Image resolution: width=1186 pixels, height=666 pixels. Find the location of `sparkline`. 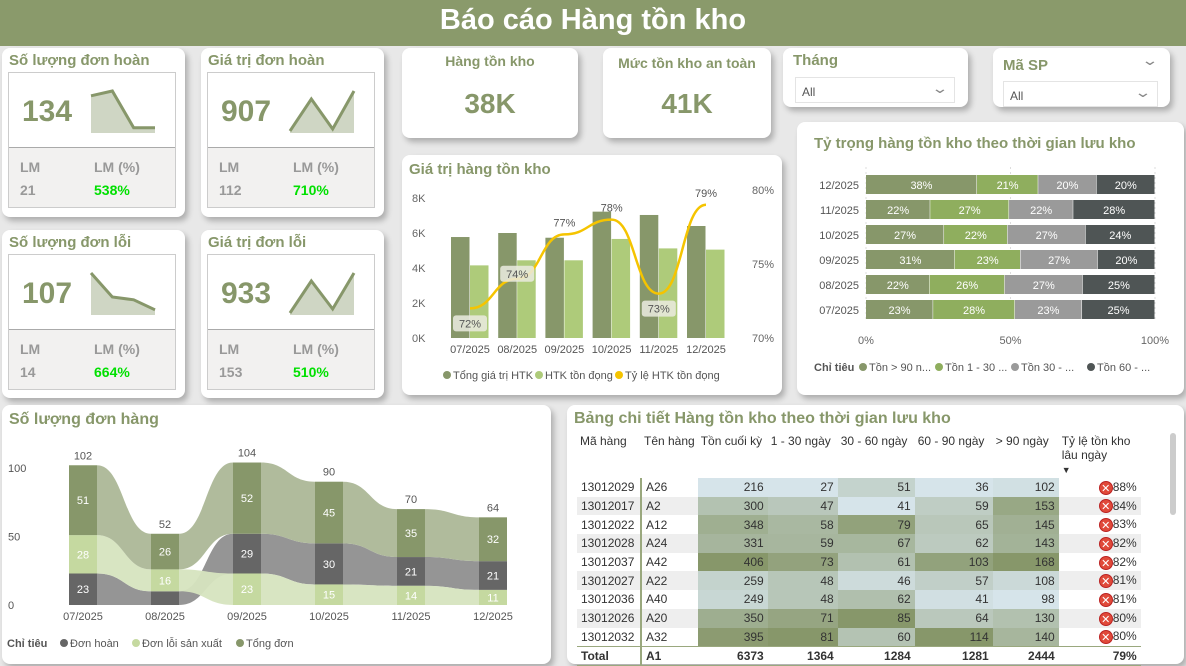

sparkline is located at coordinates (322, 293).